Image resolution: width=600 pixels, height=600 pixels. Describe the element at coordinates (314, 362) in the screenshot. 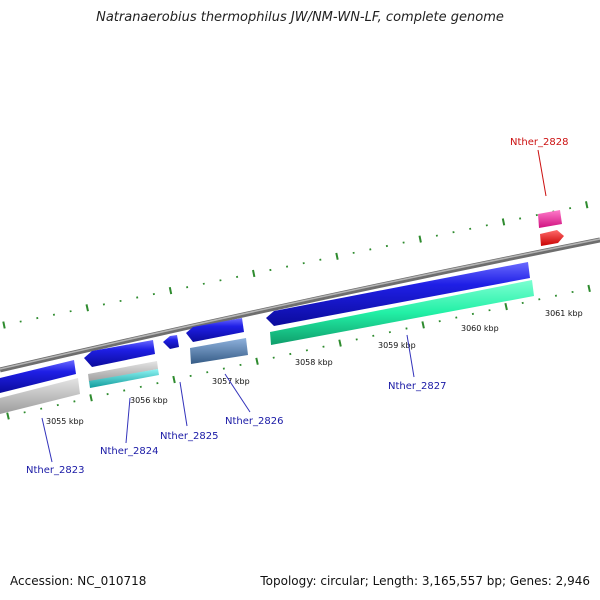

I see `scale-label-3058: 3058 kbp` at that location.